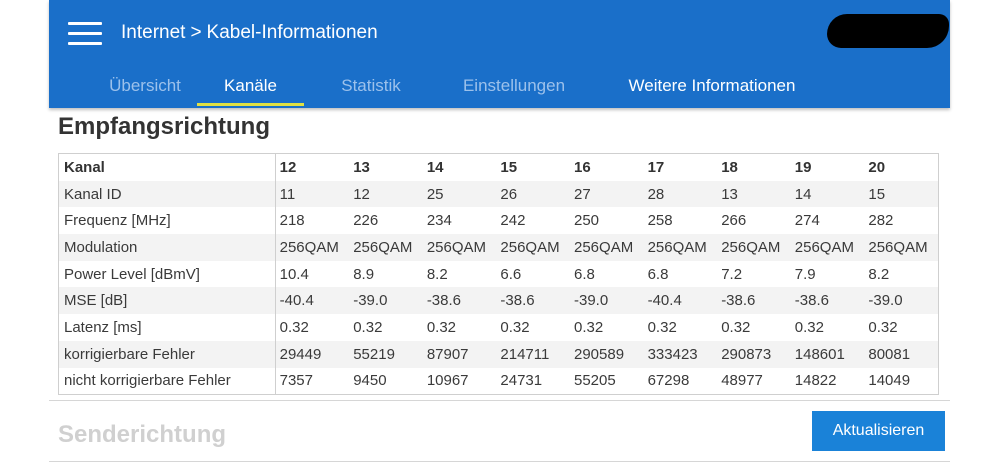 Image resolution: width=999 pixels, height=462 pixels. I want to click on row-label: korrigierbare Fehler, so click(167, 354).